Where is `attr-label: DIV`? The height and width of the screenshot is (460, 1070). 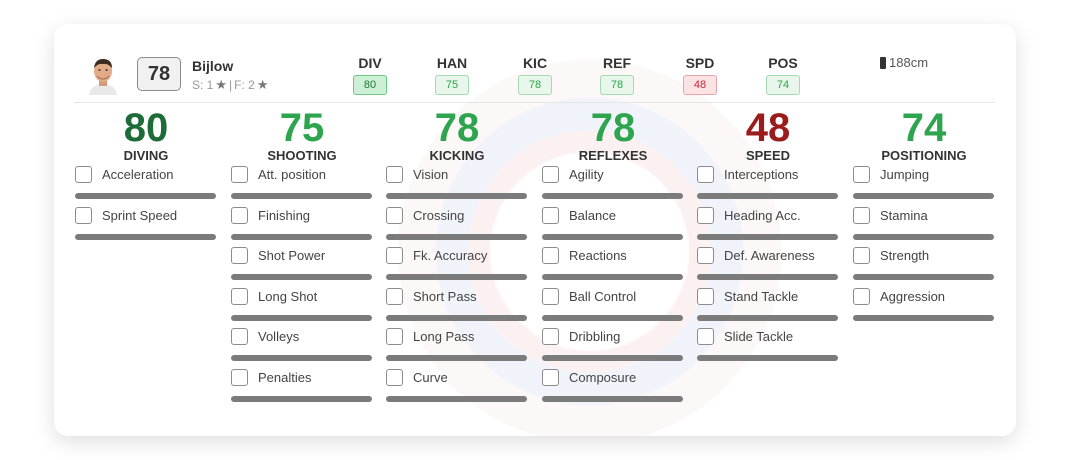
attr-label: DIV is located at coordinates (370, 63).